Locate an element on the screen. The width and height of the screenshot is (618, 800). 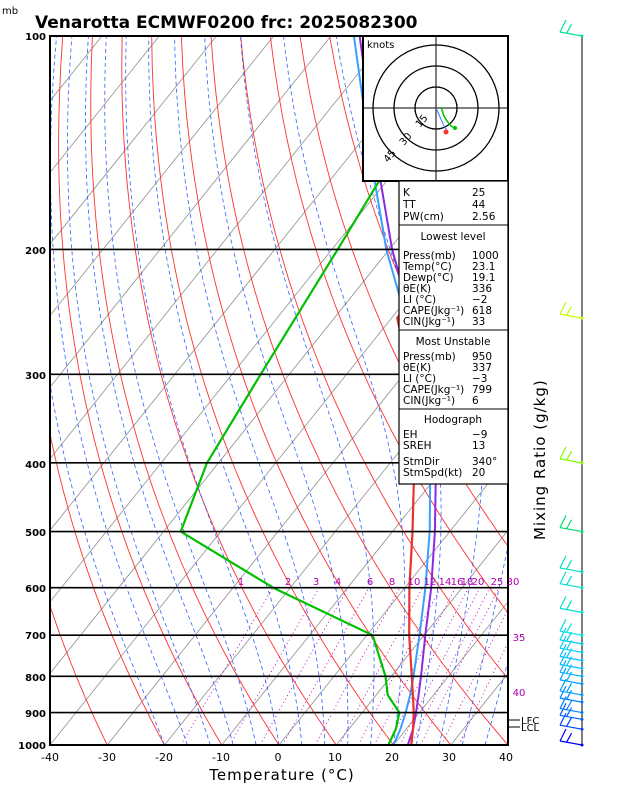
hodograph-unit: knots is located at coordinates (380, 45).